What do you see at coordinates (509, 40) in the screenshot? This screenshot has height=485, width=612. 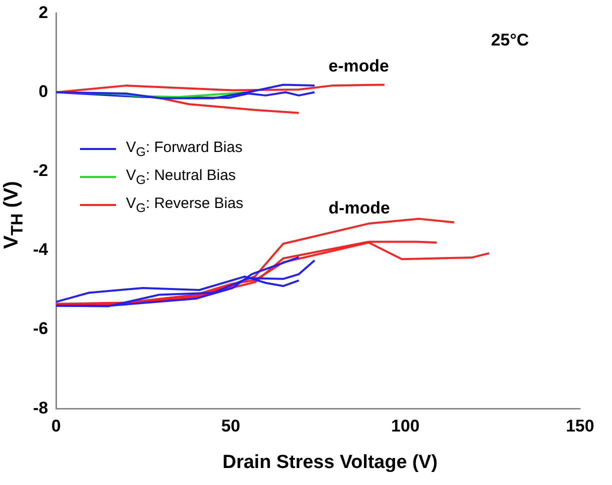 I see `annotation: 25°C` at bounding box center [509, 40].